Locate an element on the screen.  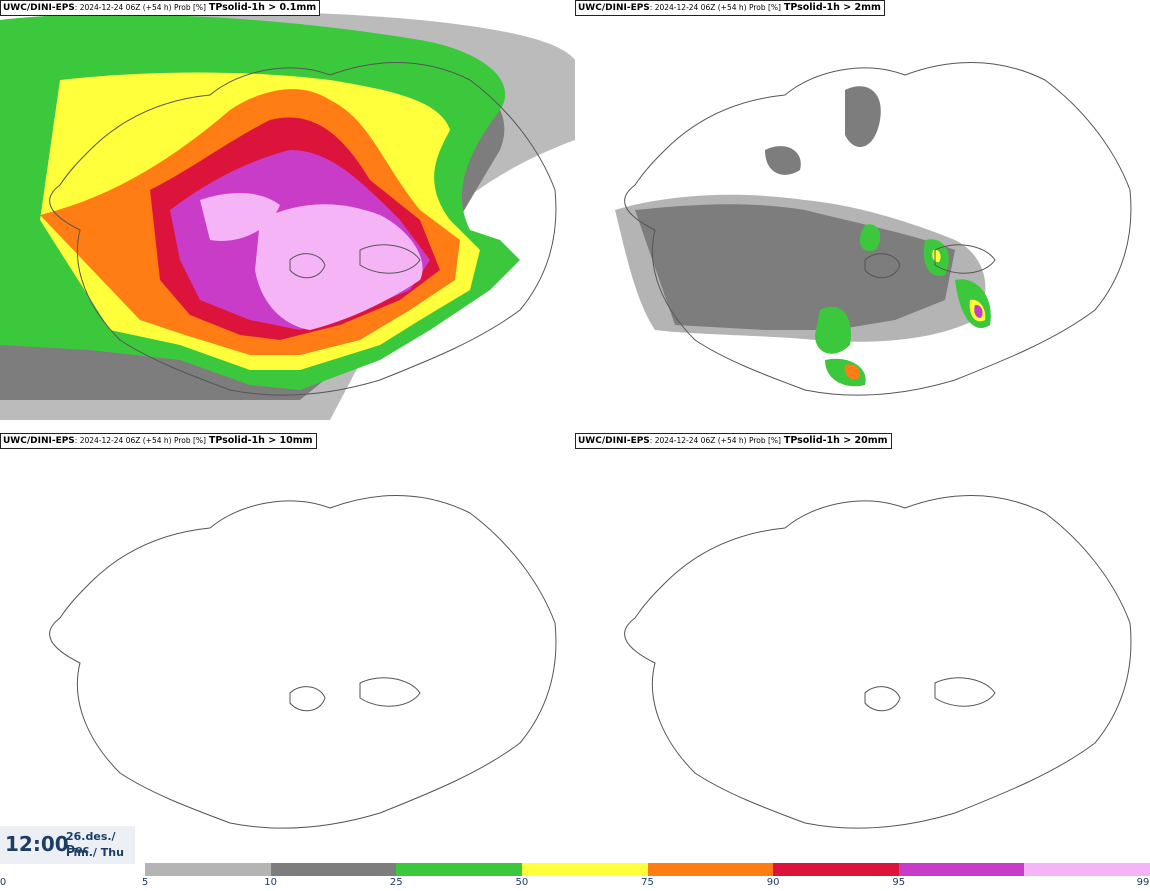
valid-day: Fim./ Thu is located at coordinates (95, 852).